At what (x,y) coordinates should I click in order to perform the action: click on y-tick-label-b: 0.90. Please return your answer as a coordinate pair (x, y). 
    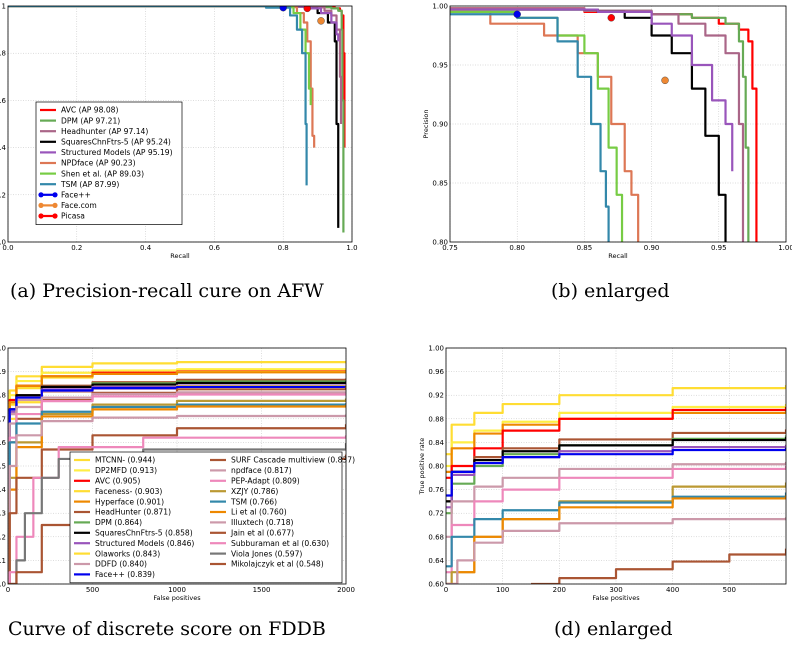
    Looking at the image, I should click on (440, 125).